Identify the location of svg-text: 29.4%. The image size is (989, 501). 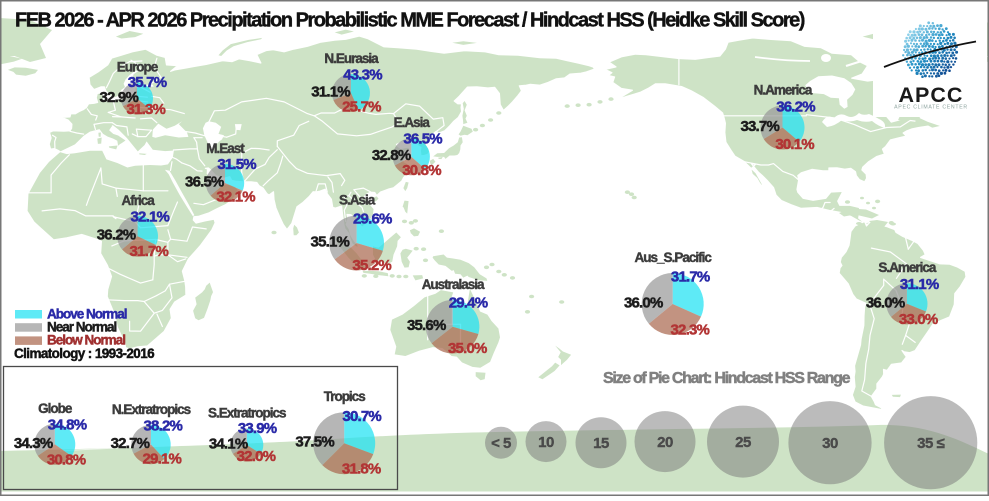
(468, 302).